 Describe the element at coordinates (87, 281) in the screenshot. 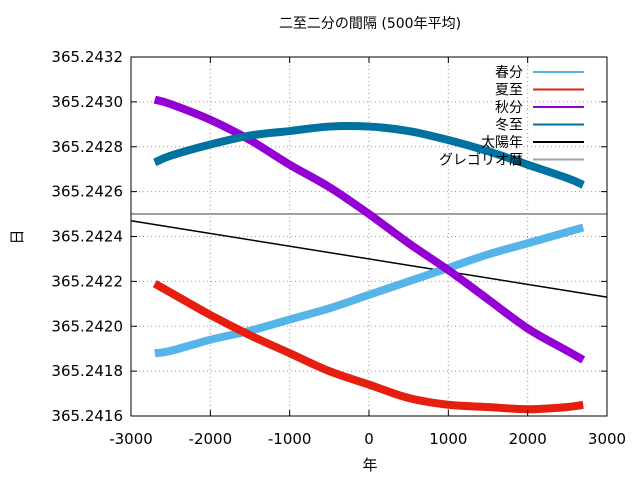

I see `y-tick-label: 365.2422` at that location.